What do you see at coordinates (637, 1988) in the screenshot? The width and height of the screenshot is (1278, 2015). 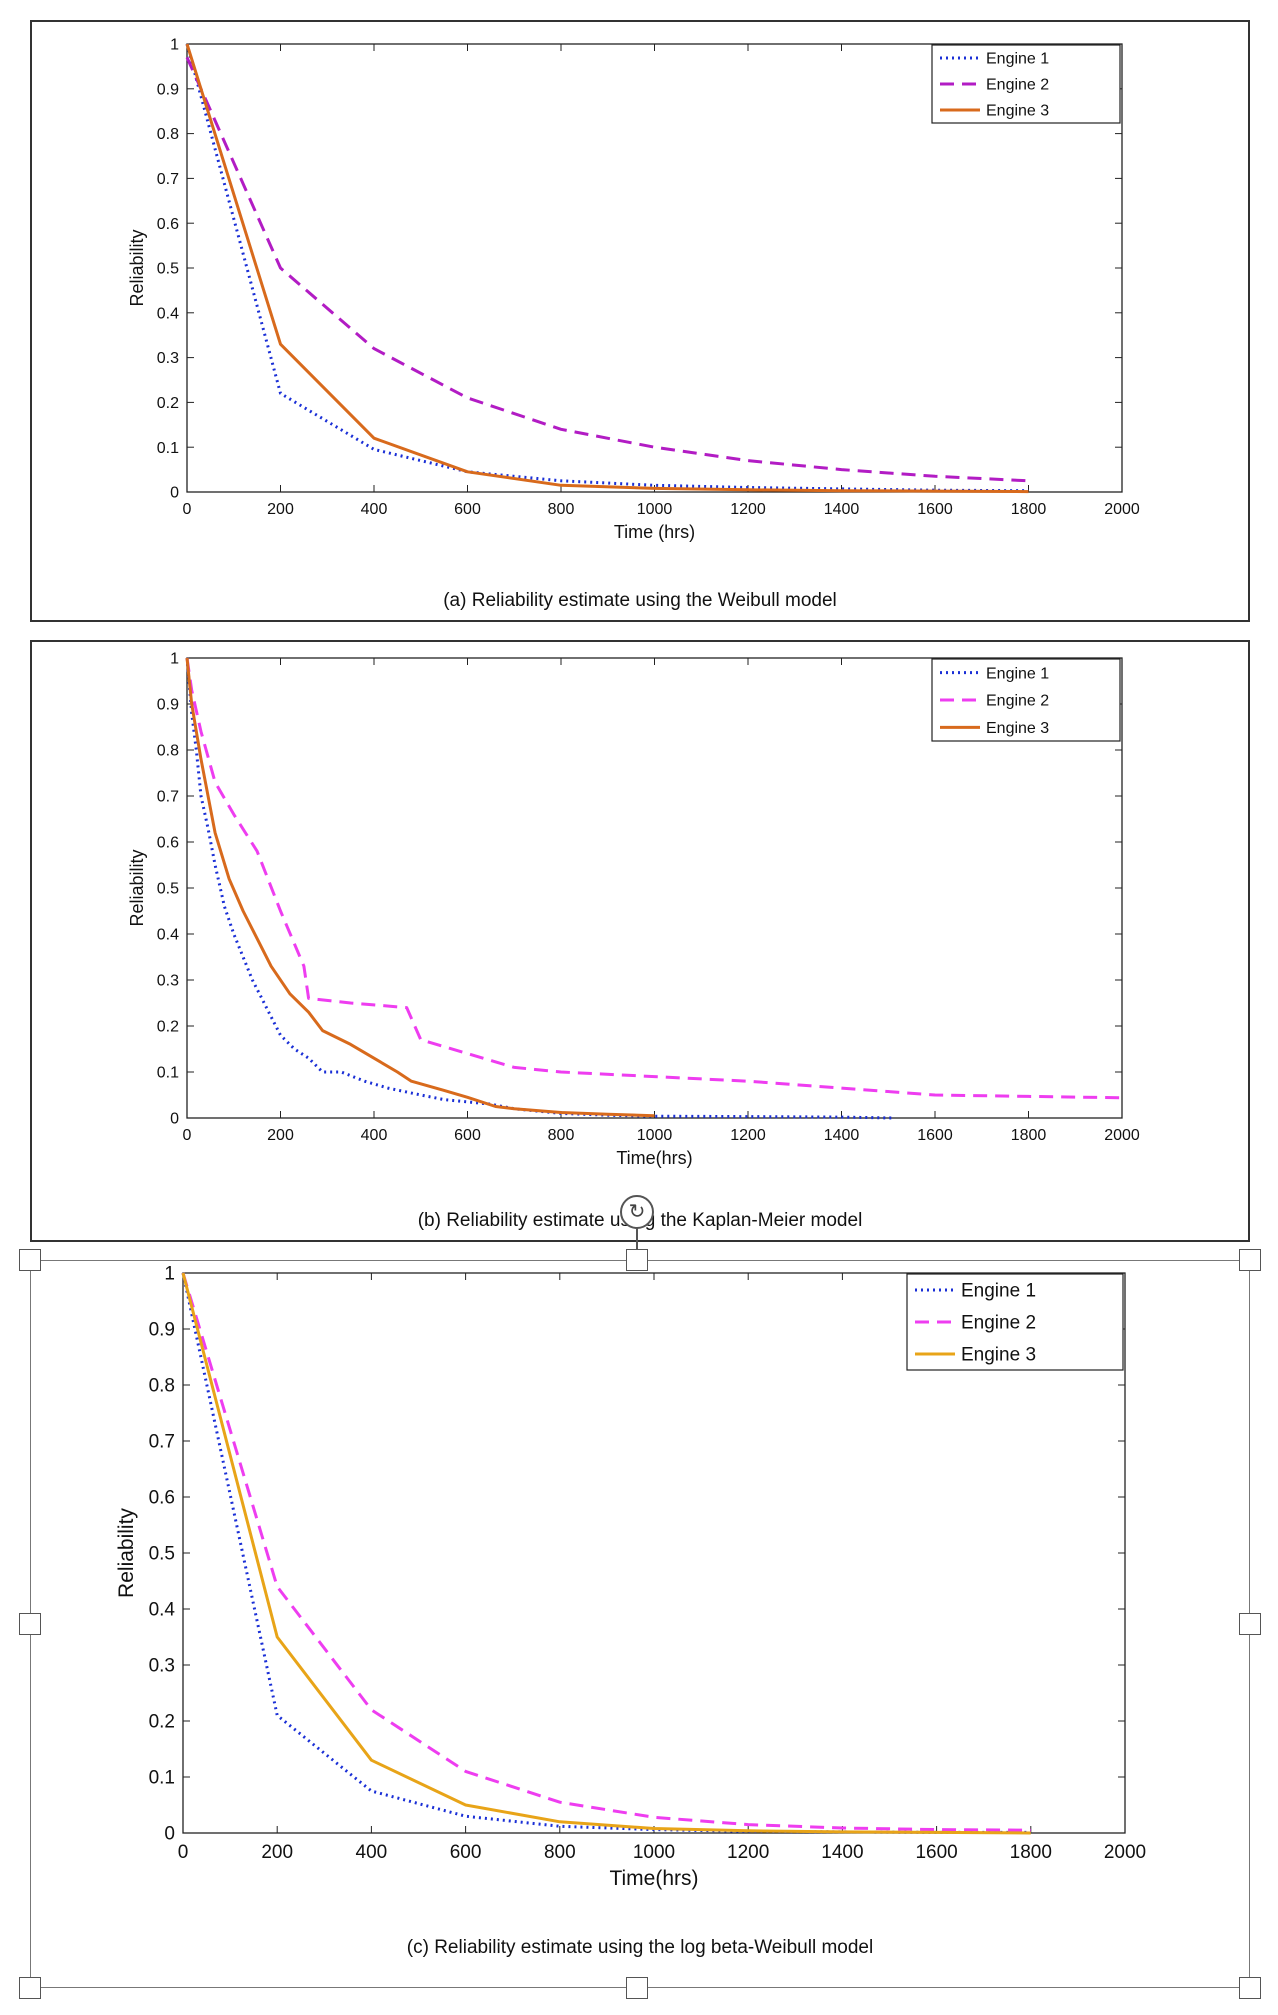 I see `resize-handle-bottom` at bounding box center [637, 1988].